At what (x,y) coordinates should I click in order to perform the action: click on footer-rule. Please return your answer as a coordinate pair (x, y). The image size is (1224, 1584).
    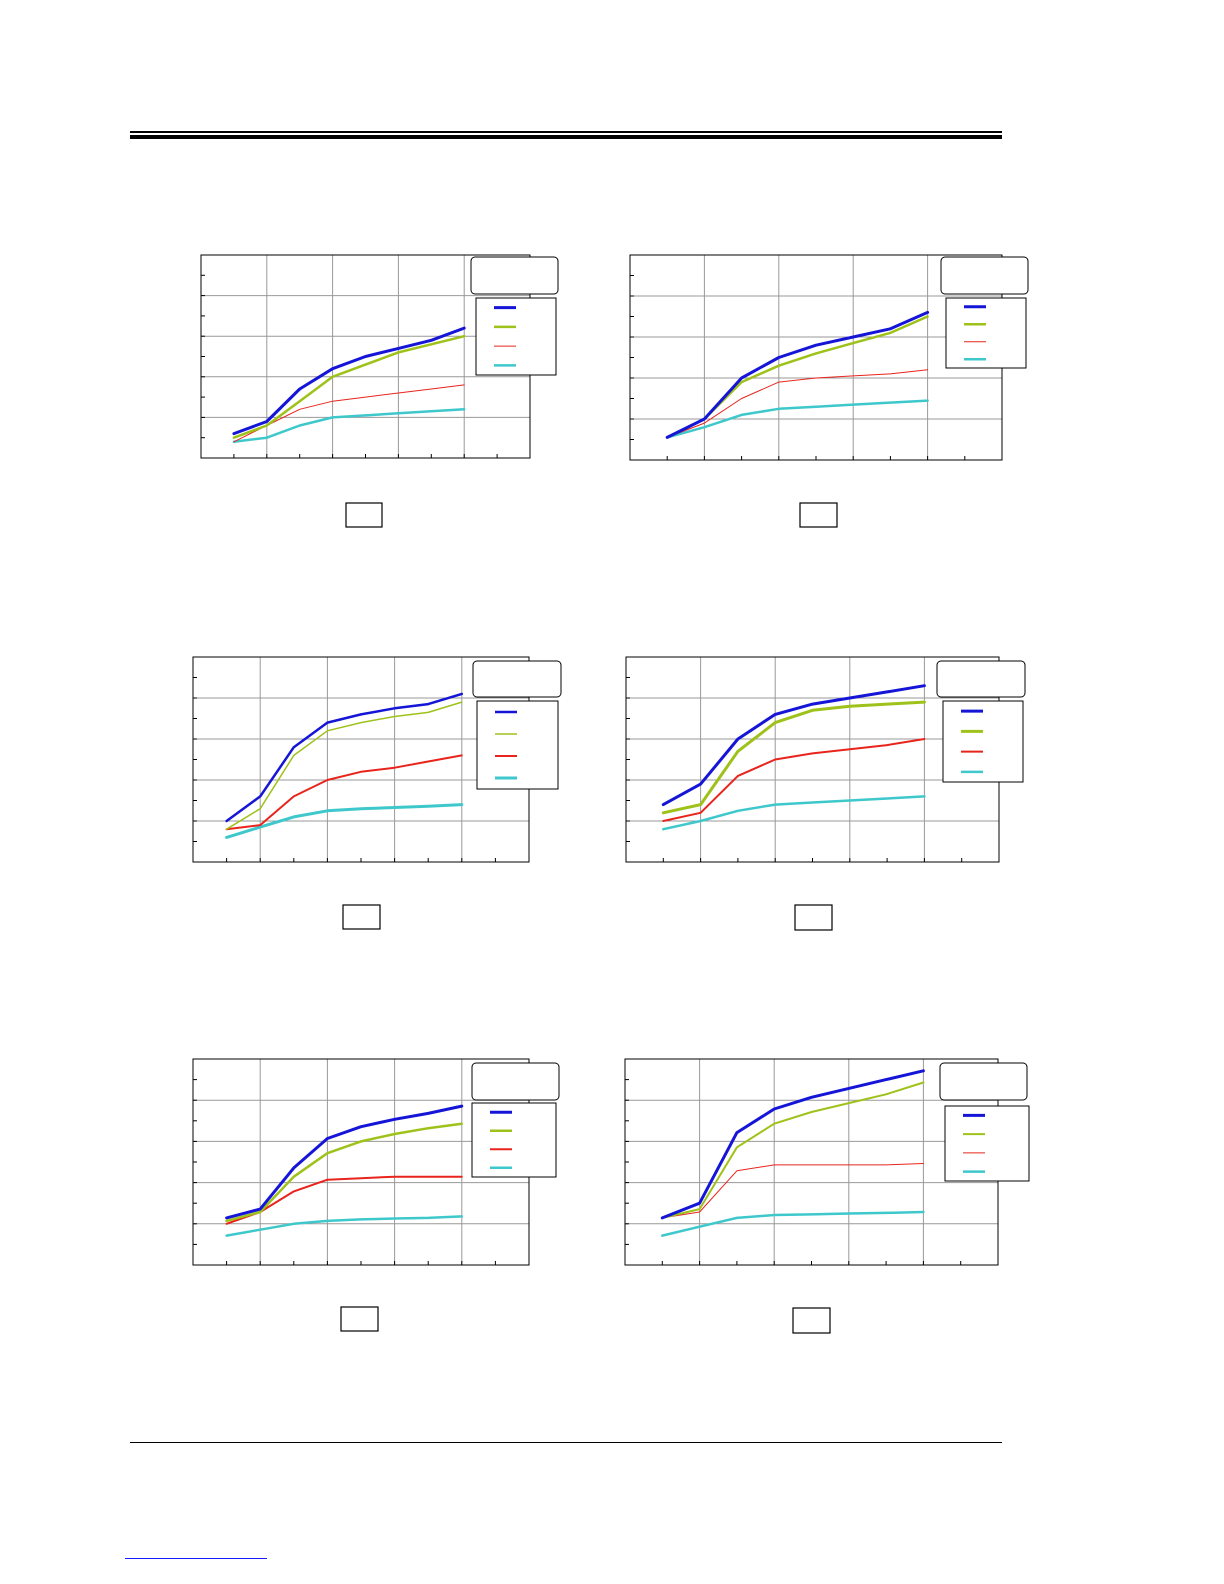
    Looking at the image, I should click on (566, 1442).